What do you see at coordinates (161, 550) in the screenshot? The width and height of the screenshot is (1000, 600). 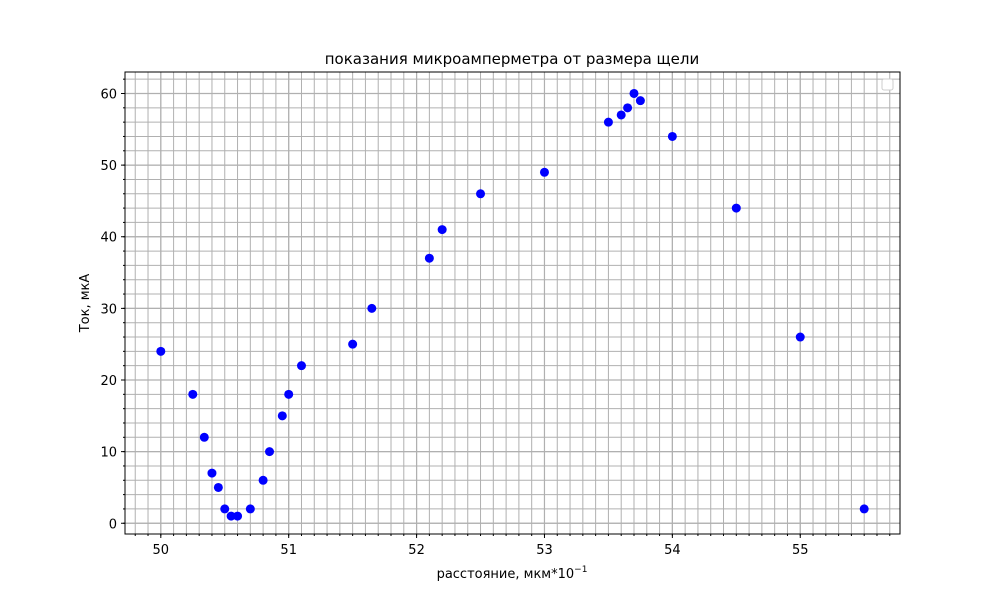 I see `x-tick-label: 50` at bounding box center [161, 550].